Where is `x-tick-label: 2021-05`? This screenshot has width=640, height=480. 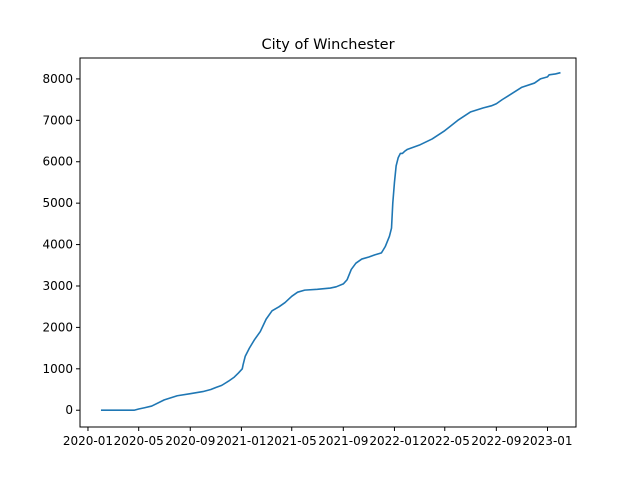
x-tick-label: 2021-05 is located at coordinates (292, 441).